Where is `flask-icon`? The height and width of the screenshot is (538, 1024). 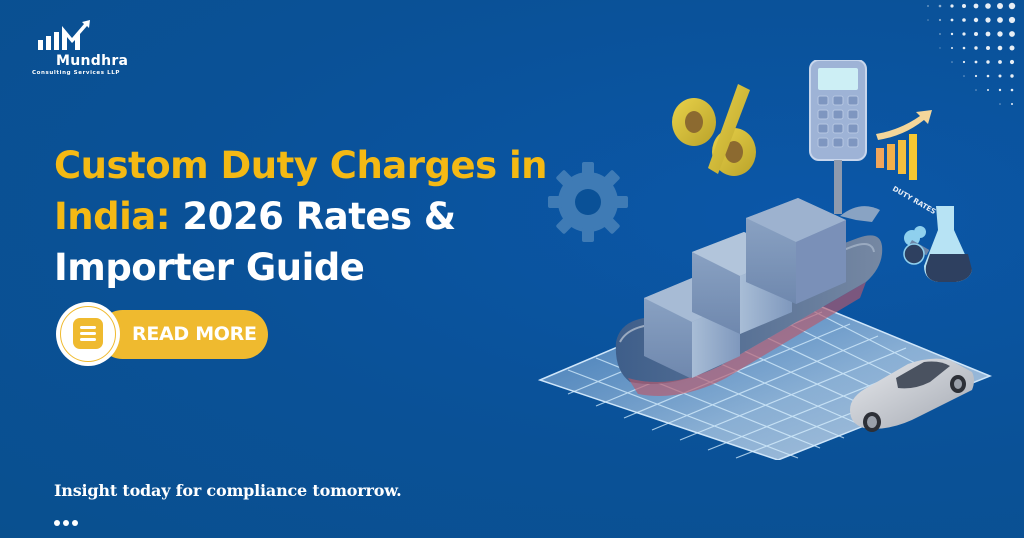
flask-icon is located at coordinates (937, 244).